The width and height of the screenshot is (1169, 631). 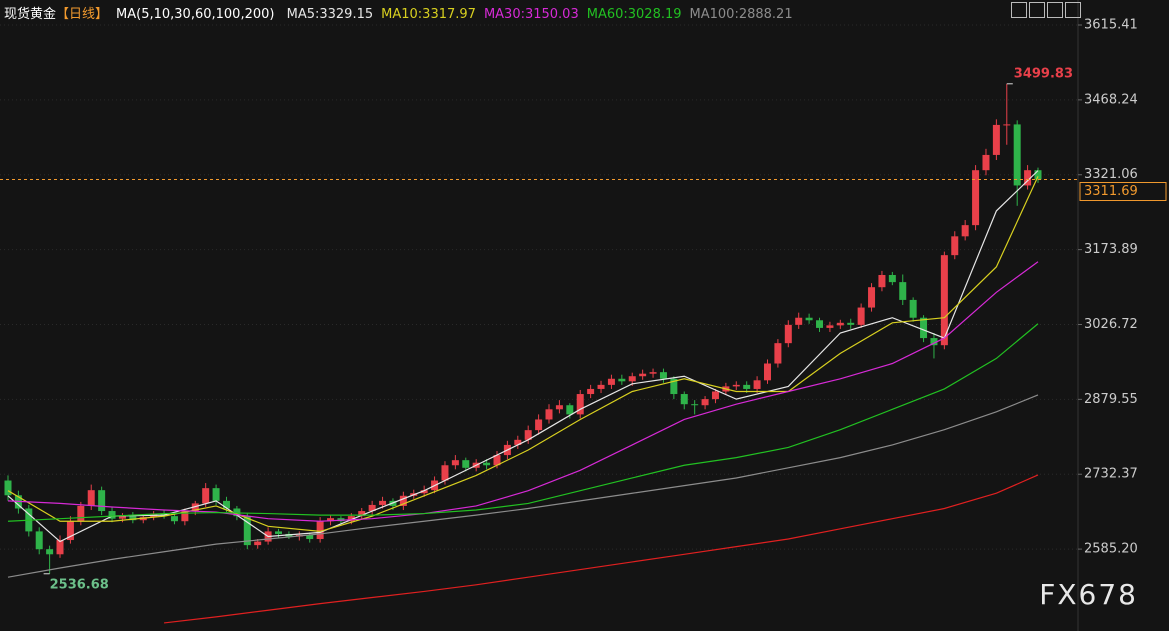 What do you see at coordinates (634, 14) in the screenshot?
I see `legend-entry: MA60:3028.19` at bounding box center [634, 14].